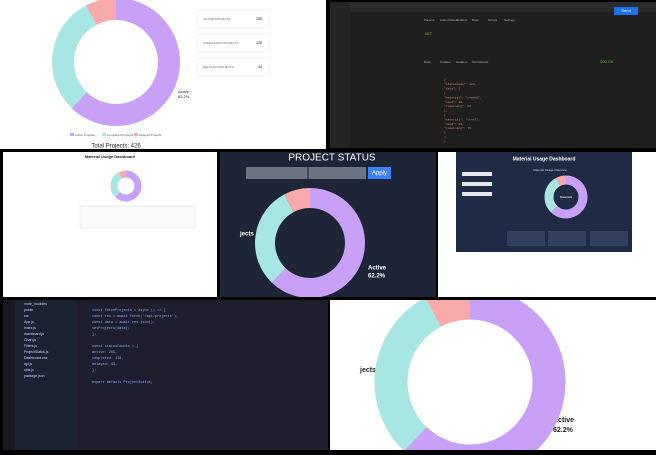 The image size is (656, 455). What do you see at coordinates (607, 61) in the screenshot?
I see `status: 200 OK` at bounding box center [607, 61].